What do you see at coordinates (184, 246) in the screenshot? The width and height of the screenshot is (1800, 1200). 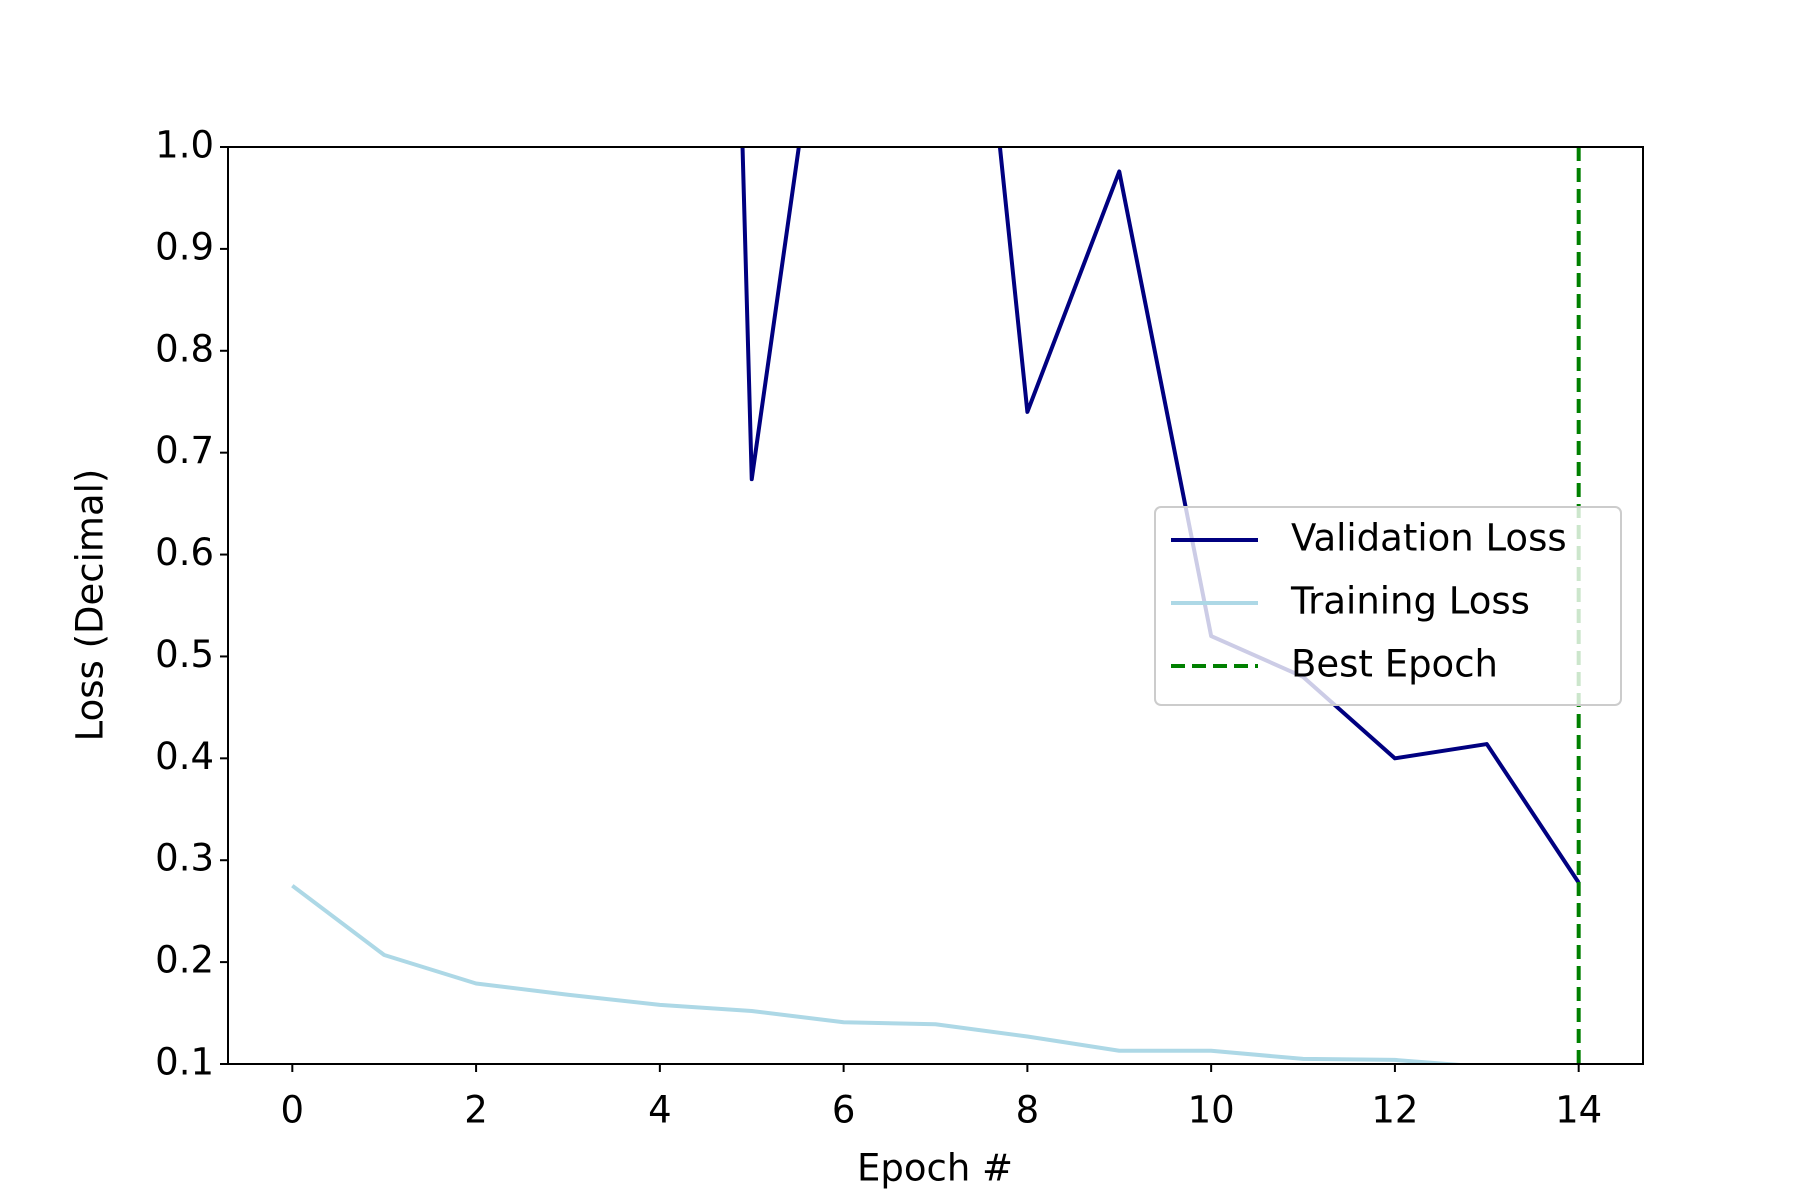 I see `y-tick-label: 0.9` at bounding box center [184, 246].